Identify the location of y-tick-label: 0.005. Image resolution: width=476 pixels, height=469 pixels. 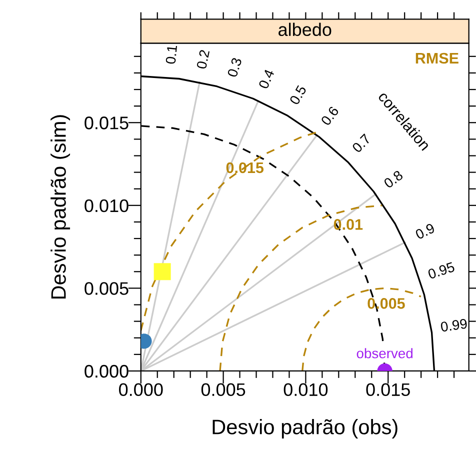
(106, 288).